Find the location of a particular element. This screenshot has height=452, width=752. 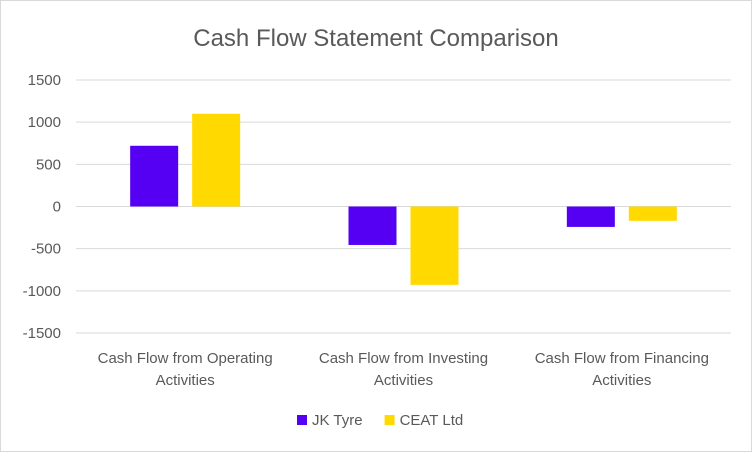

x-category-label-line: Cash Flow from Operating is located at coordinates (185, 358).